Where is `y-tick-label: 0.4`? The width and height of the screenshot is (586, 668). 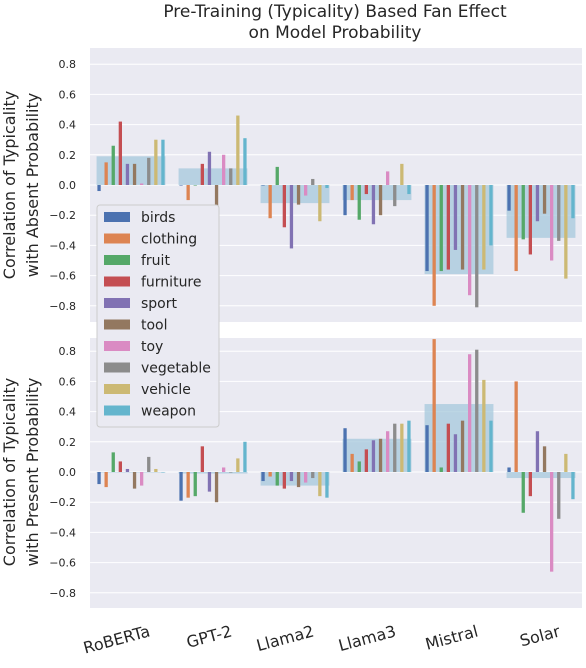 y-tick-label: 0.4 is located at coordinates (68, 412).